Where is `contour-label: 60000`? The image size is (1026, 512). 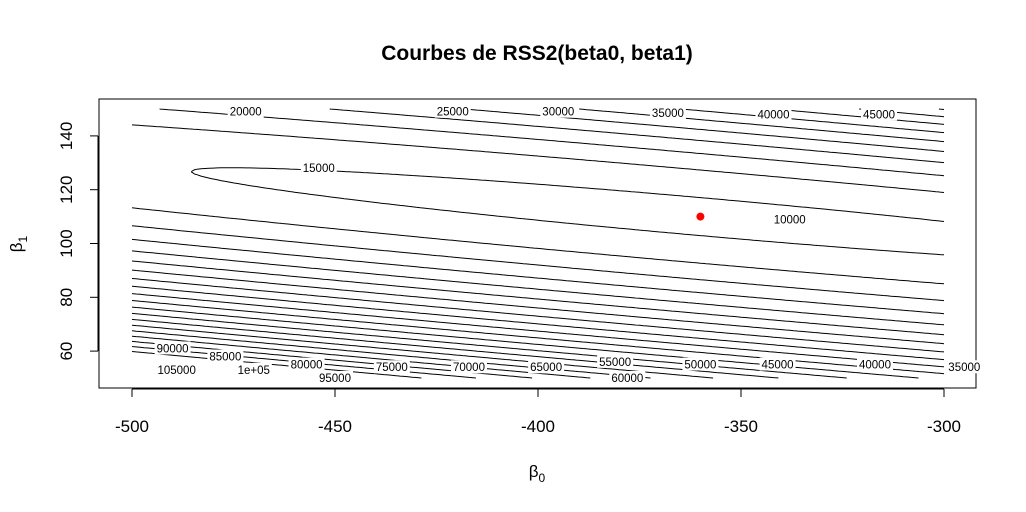 contour-label: 60000 is located at coordinates (627, 379).